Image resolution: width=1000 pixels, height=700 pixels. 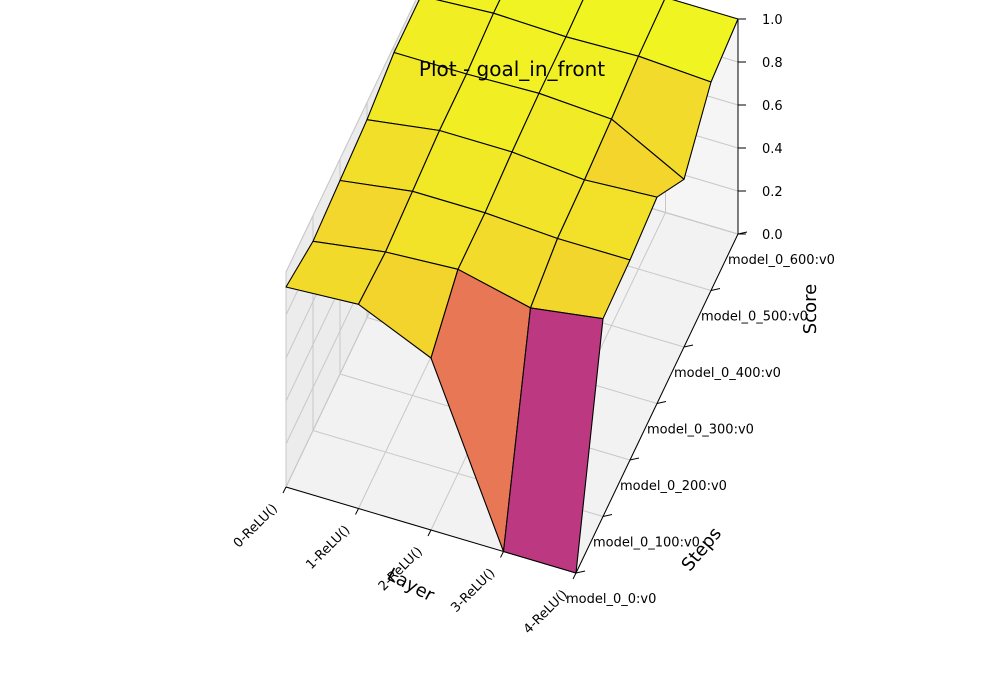 What do you see at coordinates (772, 20) in the screenshot?
I see `z-tick-label: 1.0` at bounding box center [772, 20].